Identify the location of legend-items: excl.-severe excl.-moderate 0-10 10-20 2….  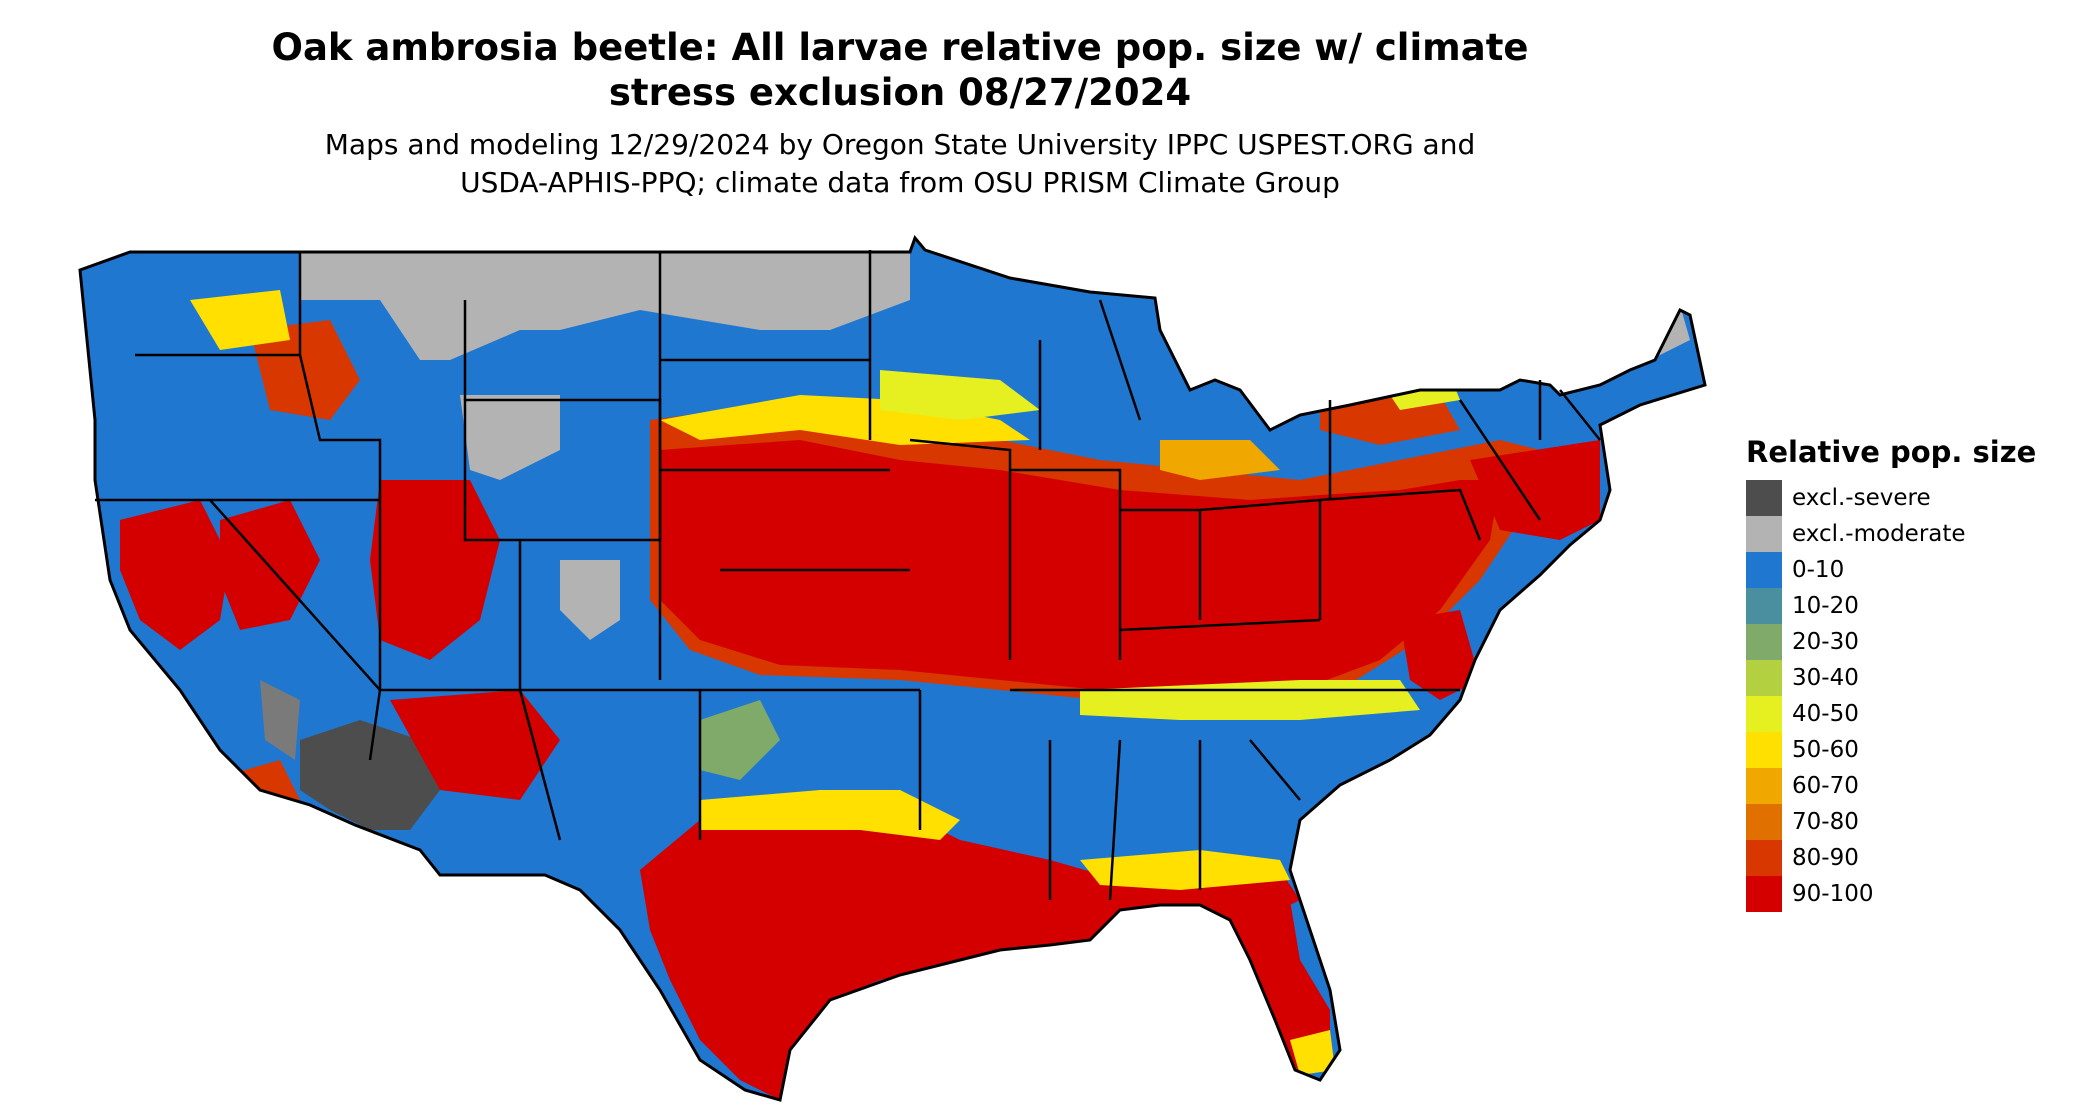
(1911, 696).